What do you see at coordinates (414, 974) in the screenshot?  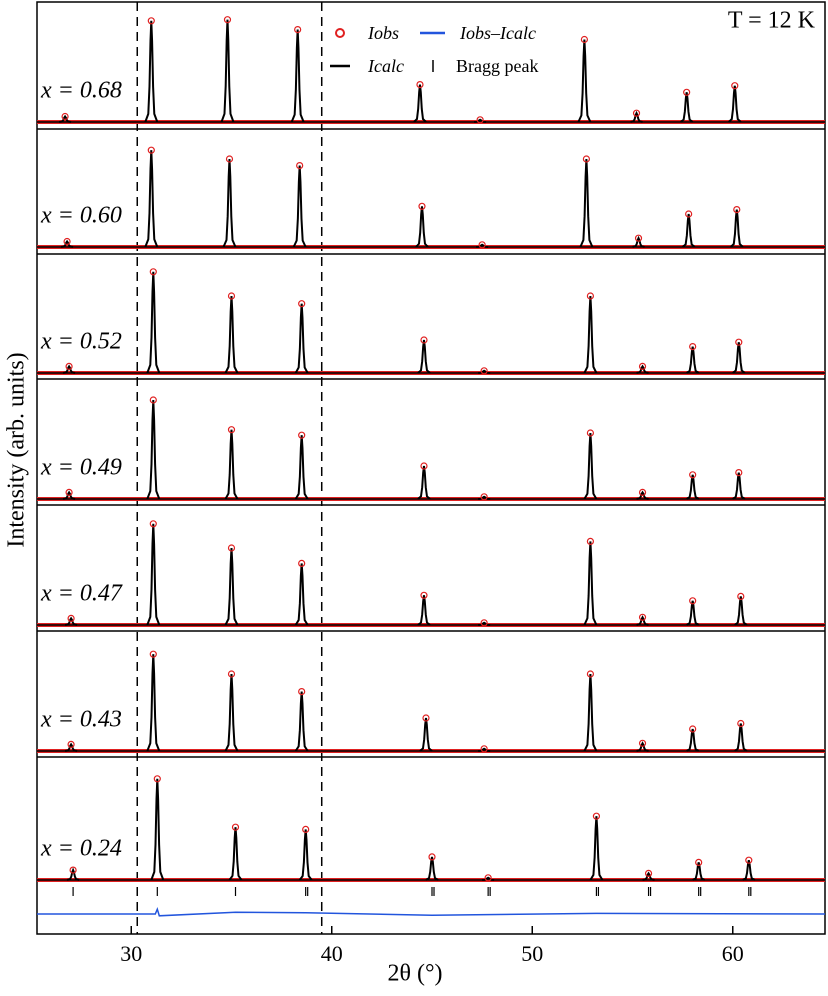 I see `x-axis-label: 2θ (°)` at bounding box center [414, 974].